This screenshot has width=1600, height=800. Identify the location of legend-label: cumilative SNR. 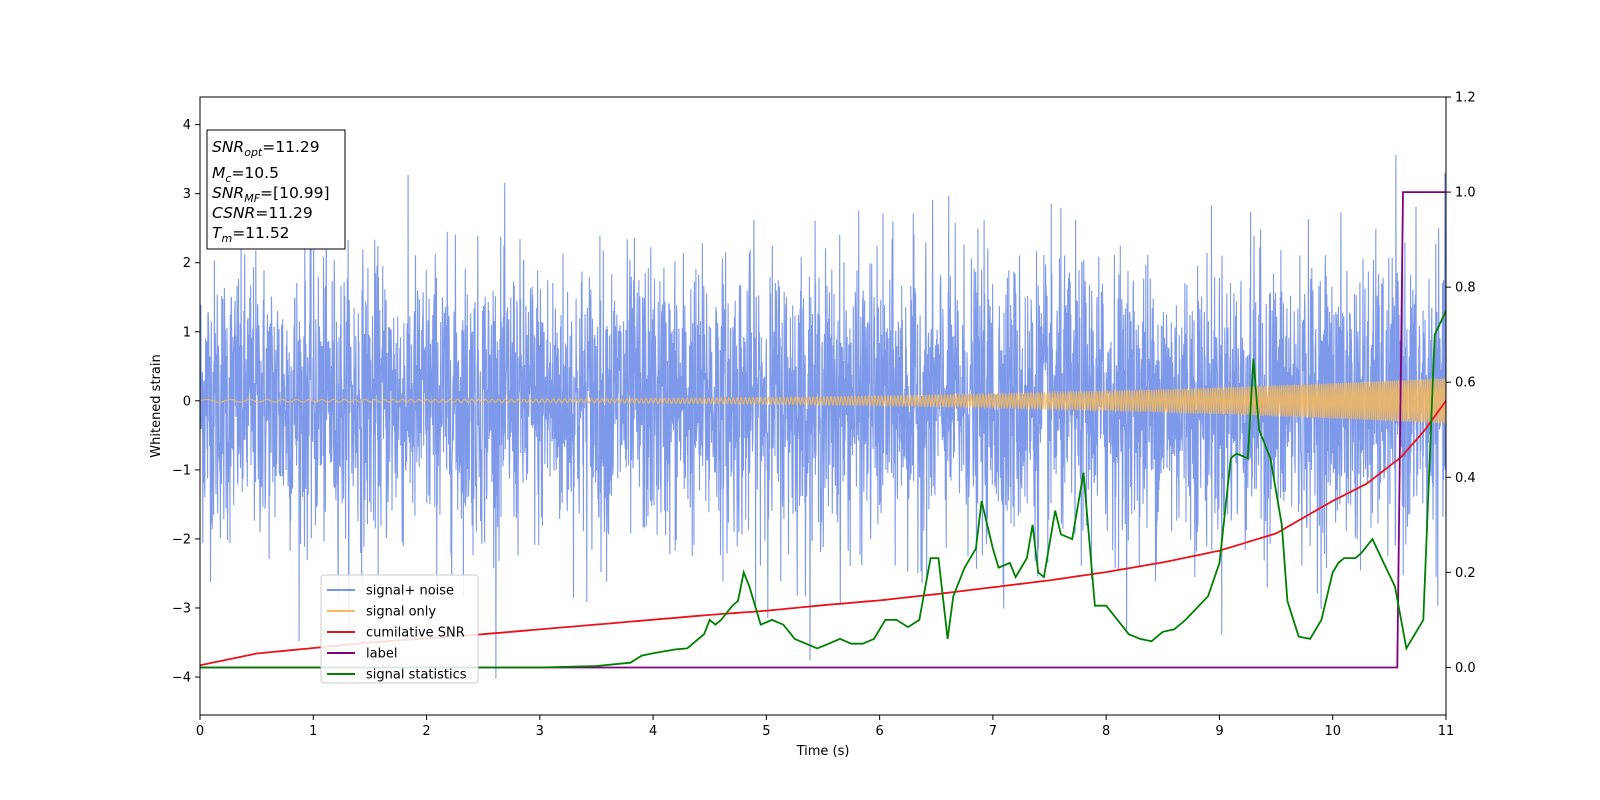
(415, 633).